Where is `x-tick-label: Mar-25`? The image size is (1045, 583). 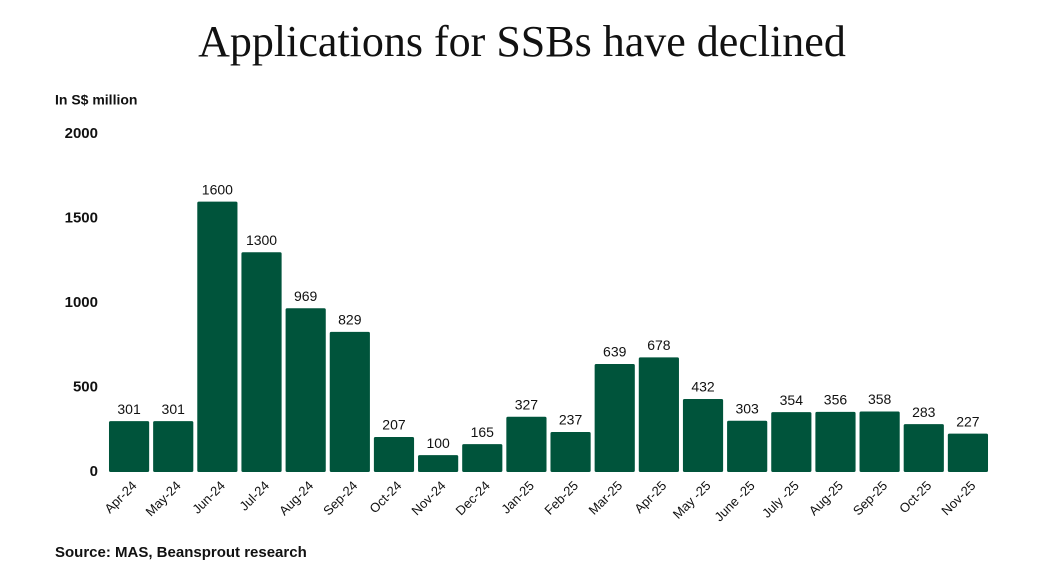
x-tick-label: Mar-25 is located at coordinates (606, 498).